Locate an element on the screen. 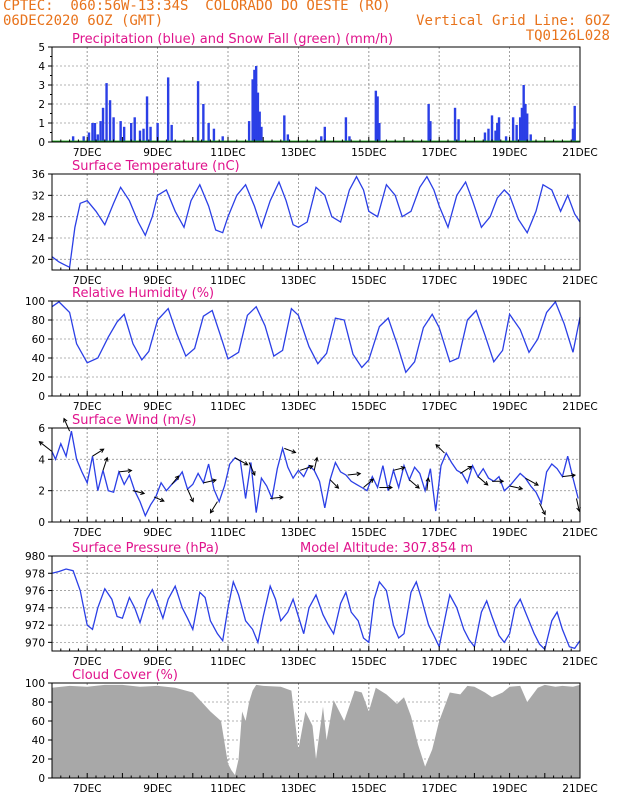  header-date: 06DEC2020 6OZ (GMT) is located at coordinates (83, 21).